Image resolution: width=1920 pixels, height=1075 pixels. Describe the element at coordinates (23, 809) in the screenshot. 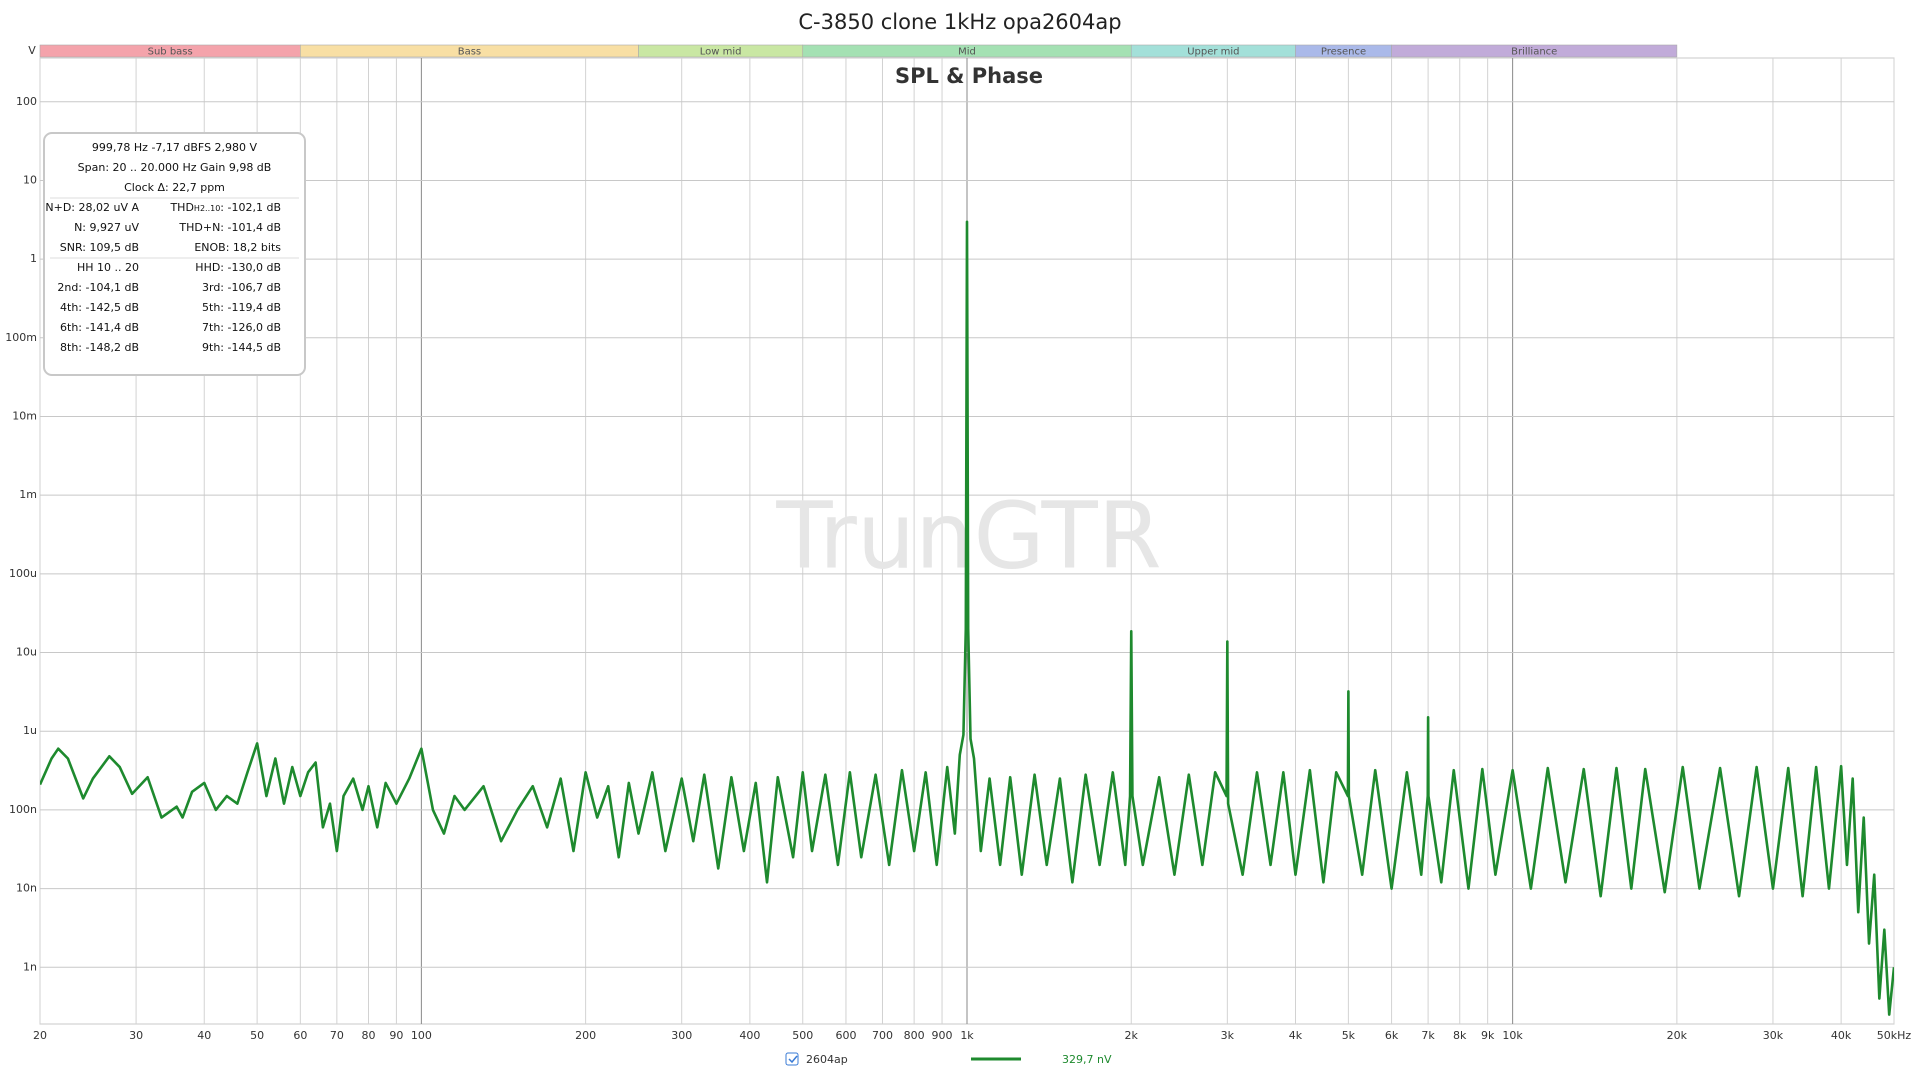

I see `y-tick-label: 100n` at that location.